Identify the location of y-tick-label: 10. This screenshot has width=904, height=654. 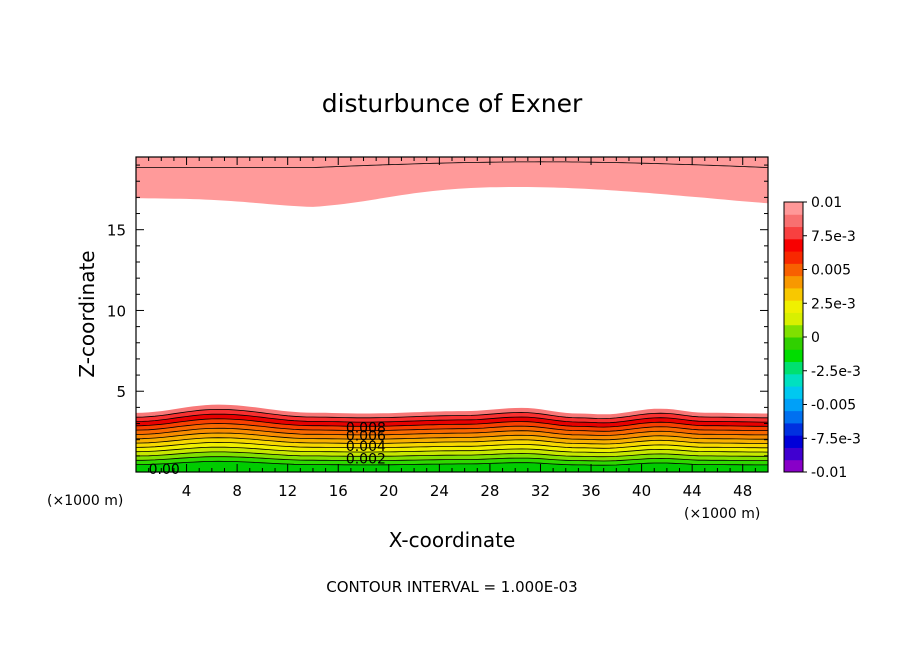
(116, 311).